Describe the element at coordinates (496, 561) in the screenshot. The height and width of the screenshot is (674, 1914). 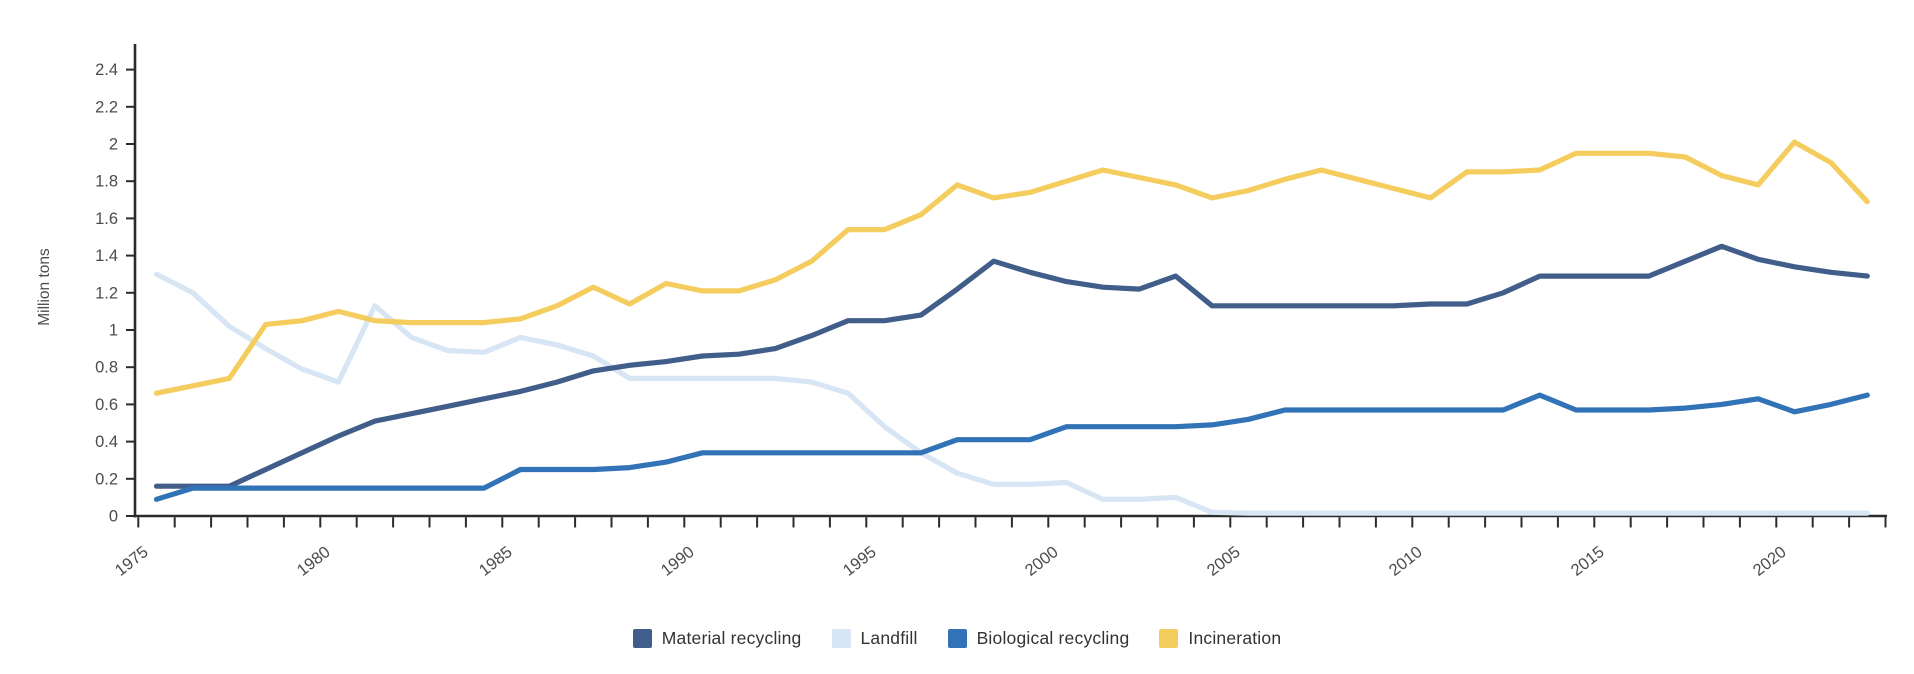
I see `x-tick-label: 1985` at that location.